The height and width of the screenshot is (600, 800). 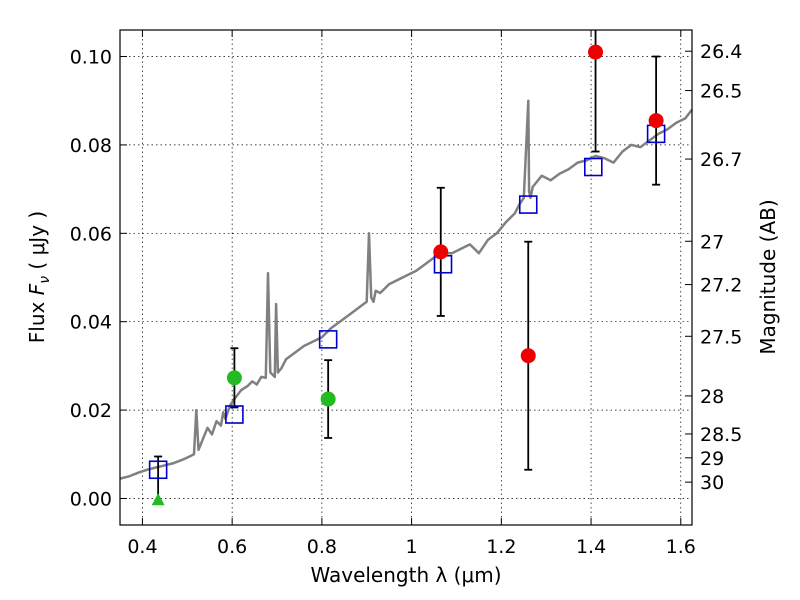 What do you see at coordinates (721, 286) in the screenshot?
I see `right-tick-label: 27.2` at bounding box center [721, 286].